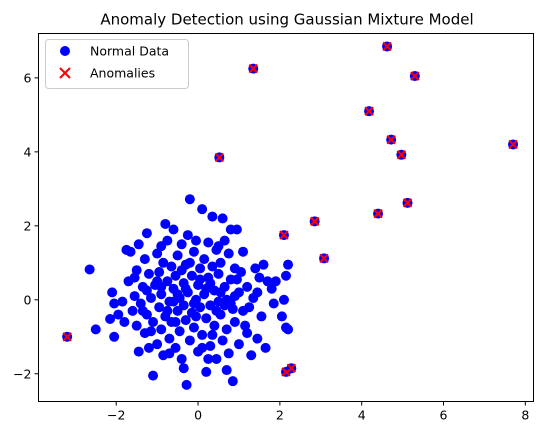 This screenshot has height=435, width=544. What do you see at coordinates (28, 299) in the screenshot?
I see `y-tick-label-0: 0` at bounding box center [28, 299].